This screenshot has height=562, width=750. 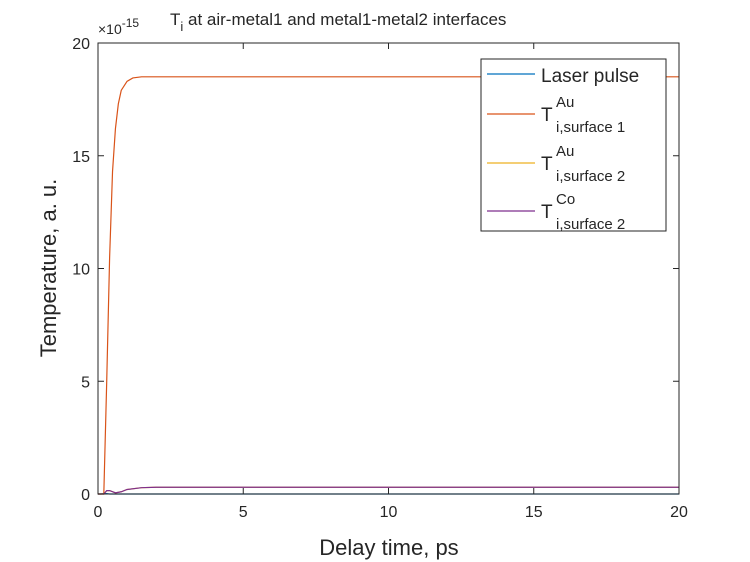 What do you see at coordinates (590, 76) in the screenshot?
I see `legend-label-1: Laser pulse` at bounding box center [590, 76].